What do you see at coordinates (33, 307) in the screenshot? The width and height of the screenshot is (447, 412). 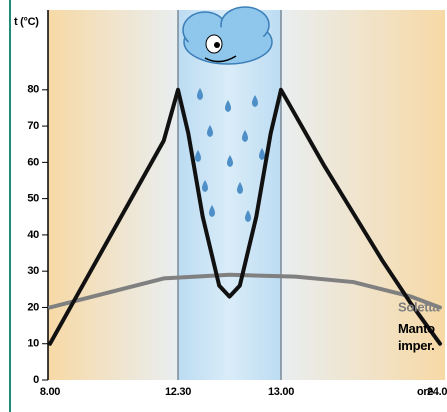 I see `y-tick-label: 20` at bounding box center [33, 307].